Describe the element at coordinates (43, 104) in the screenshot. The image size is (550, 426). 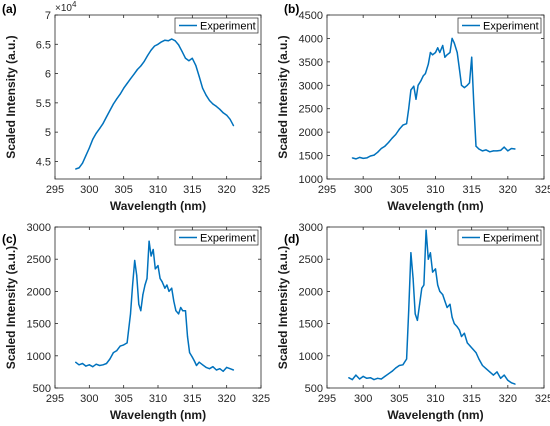
I see `y-tick-label: 5.5` at that location.